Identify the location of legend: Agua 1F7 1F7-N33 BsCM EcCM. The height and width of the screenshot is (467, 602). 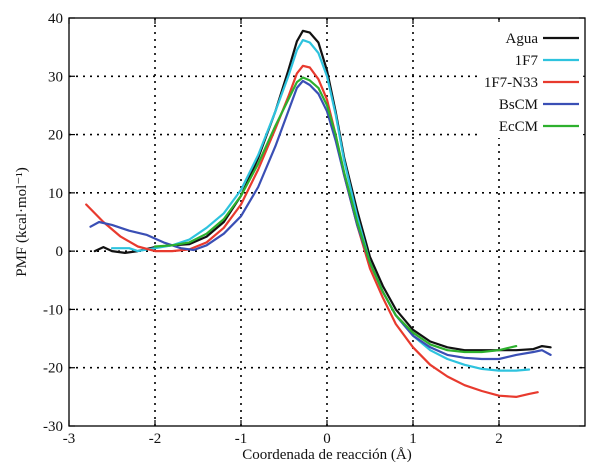
(530, 80).